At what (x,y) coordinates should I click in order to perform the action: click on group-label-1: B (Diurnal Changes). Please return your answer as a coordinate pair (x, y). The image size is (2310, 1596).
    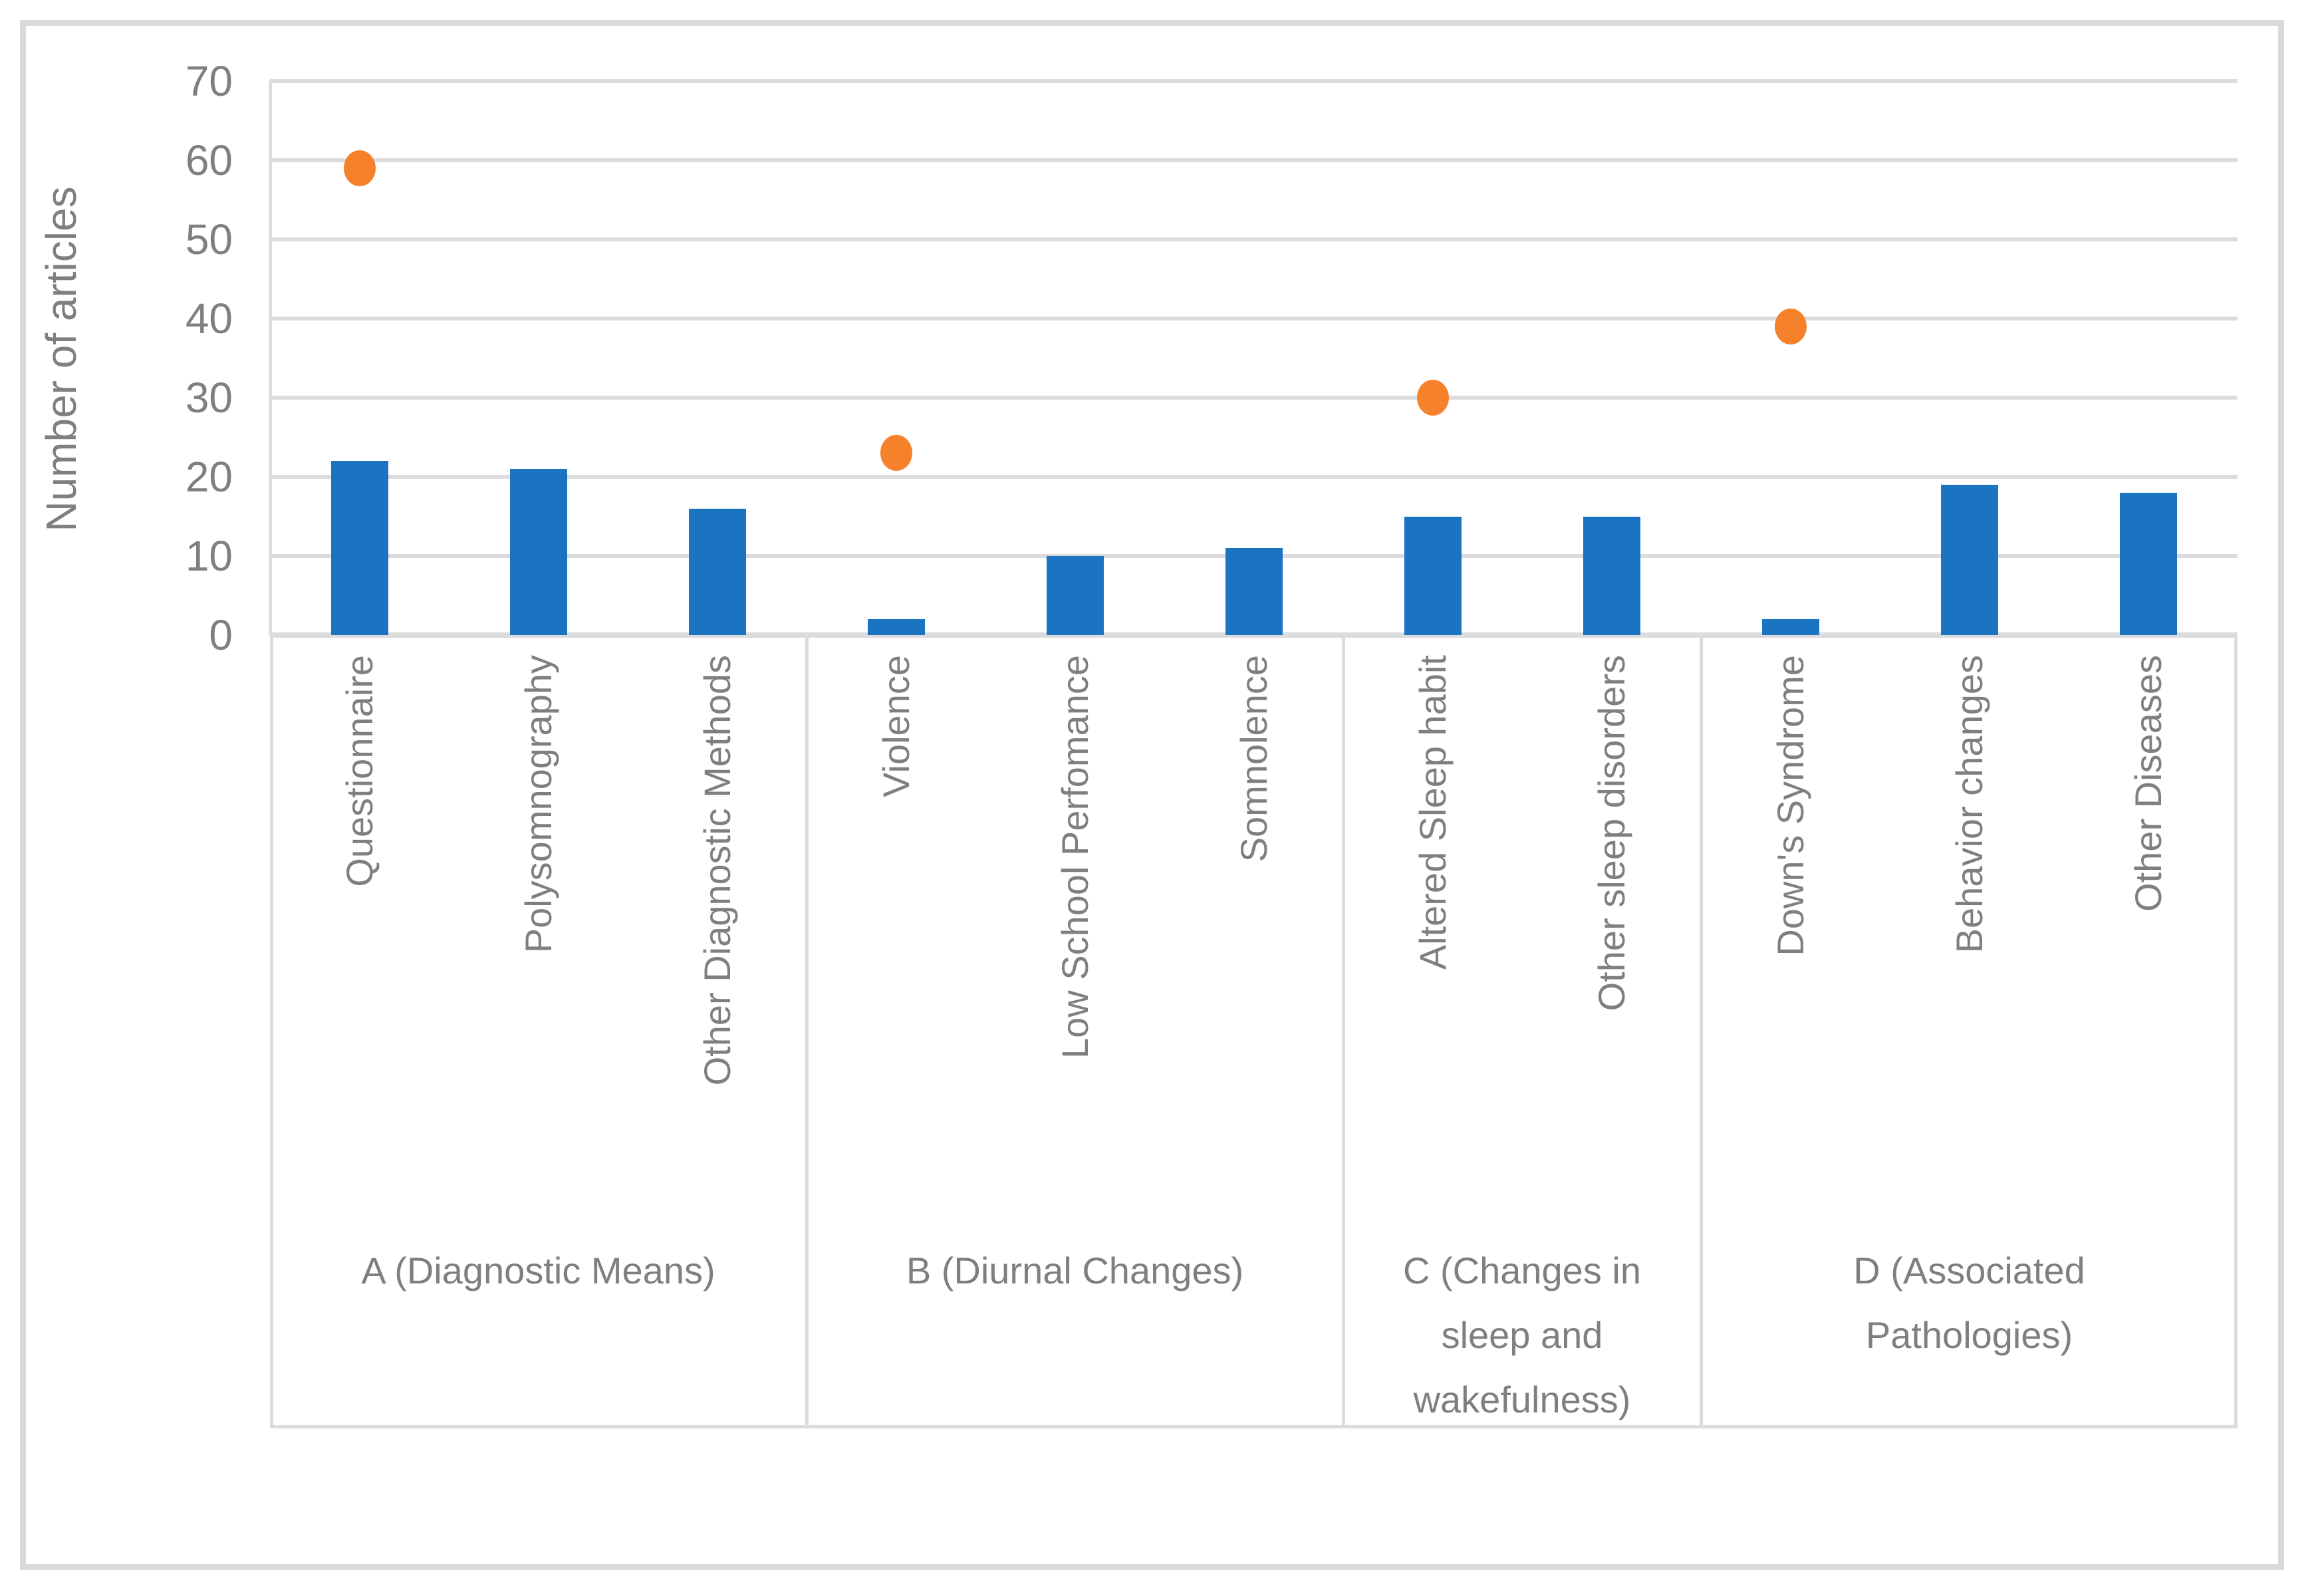
    Looking at the image, I should click on (1075, 1270).